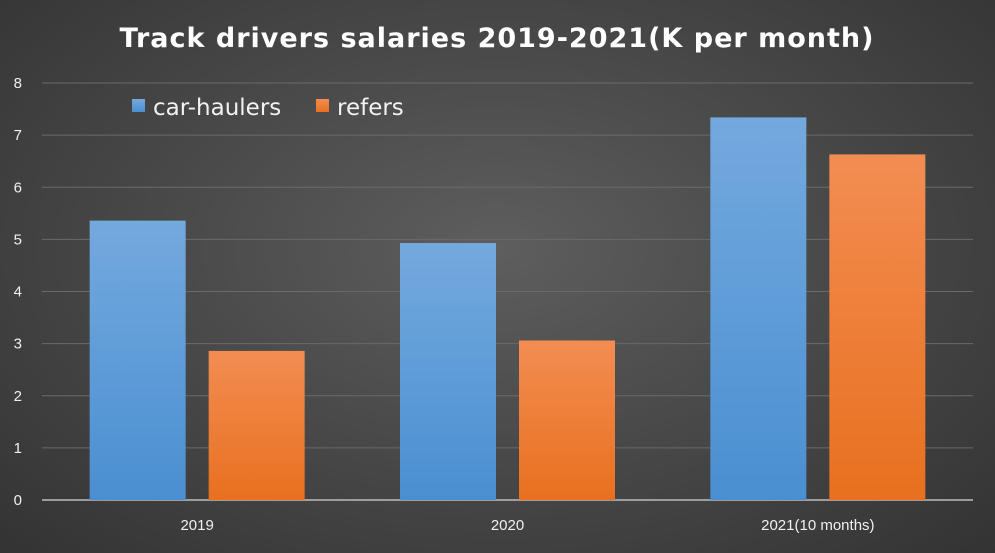 The image size is (995, 553). Describe the element at coordinates (18, 500) in the screenshot. I see `y-tick-label: 0` at that location.